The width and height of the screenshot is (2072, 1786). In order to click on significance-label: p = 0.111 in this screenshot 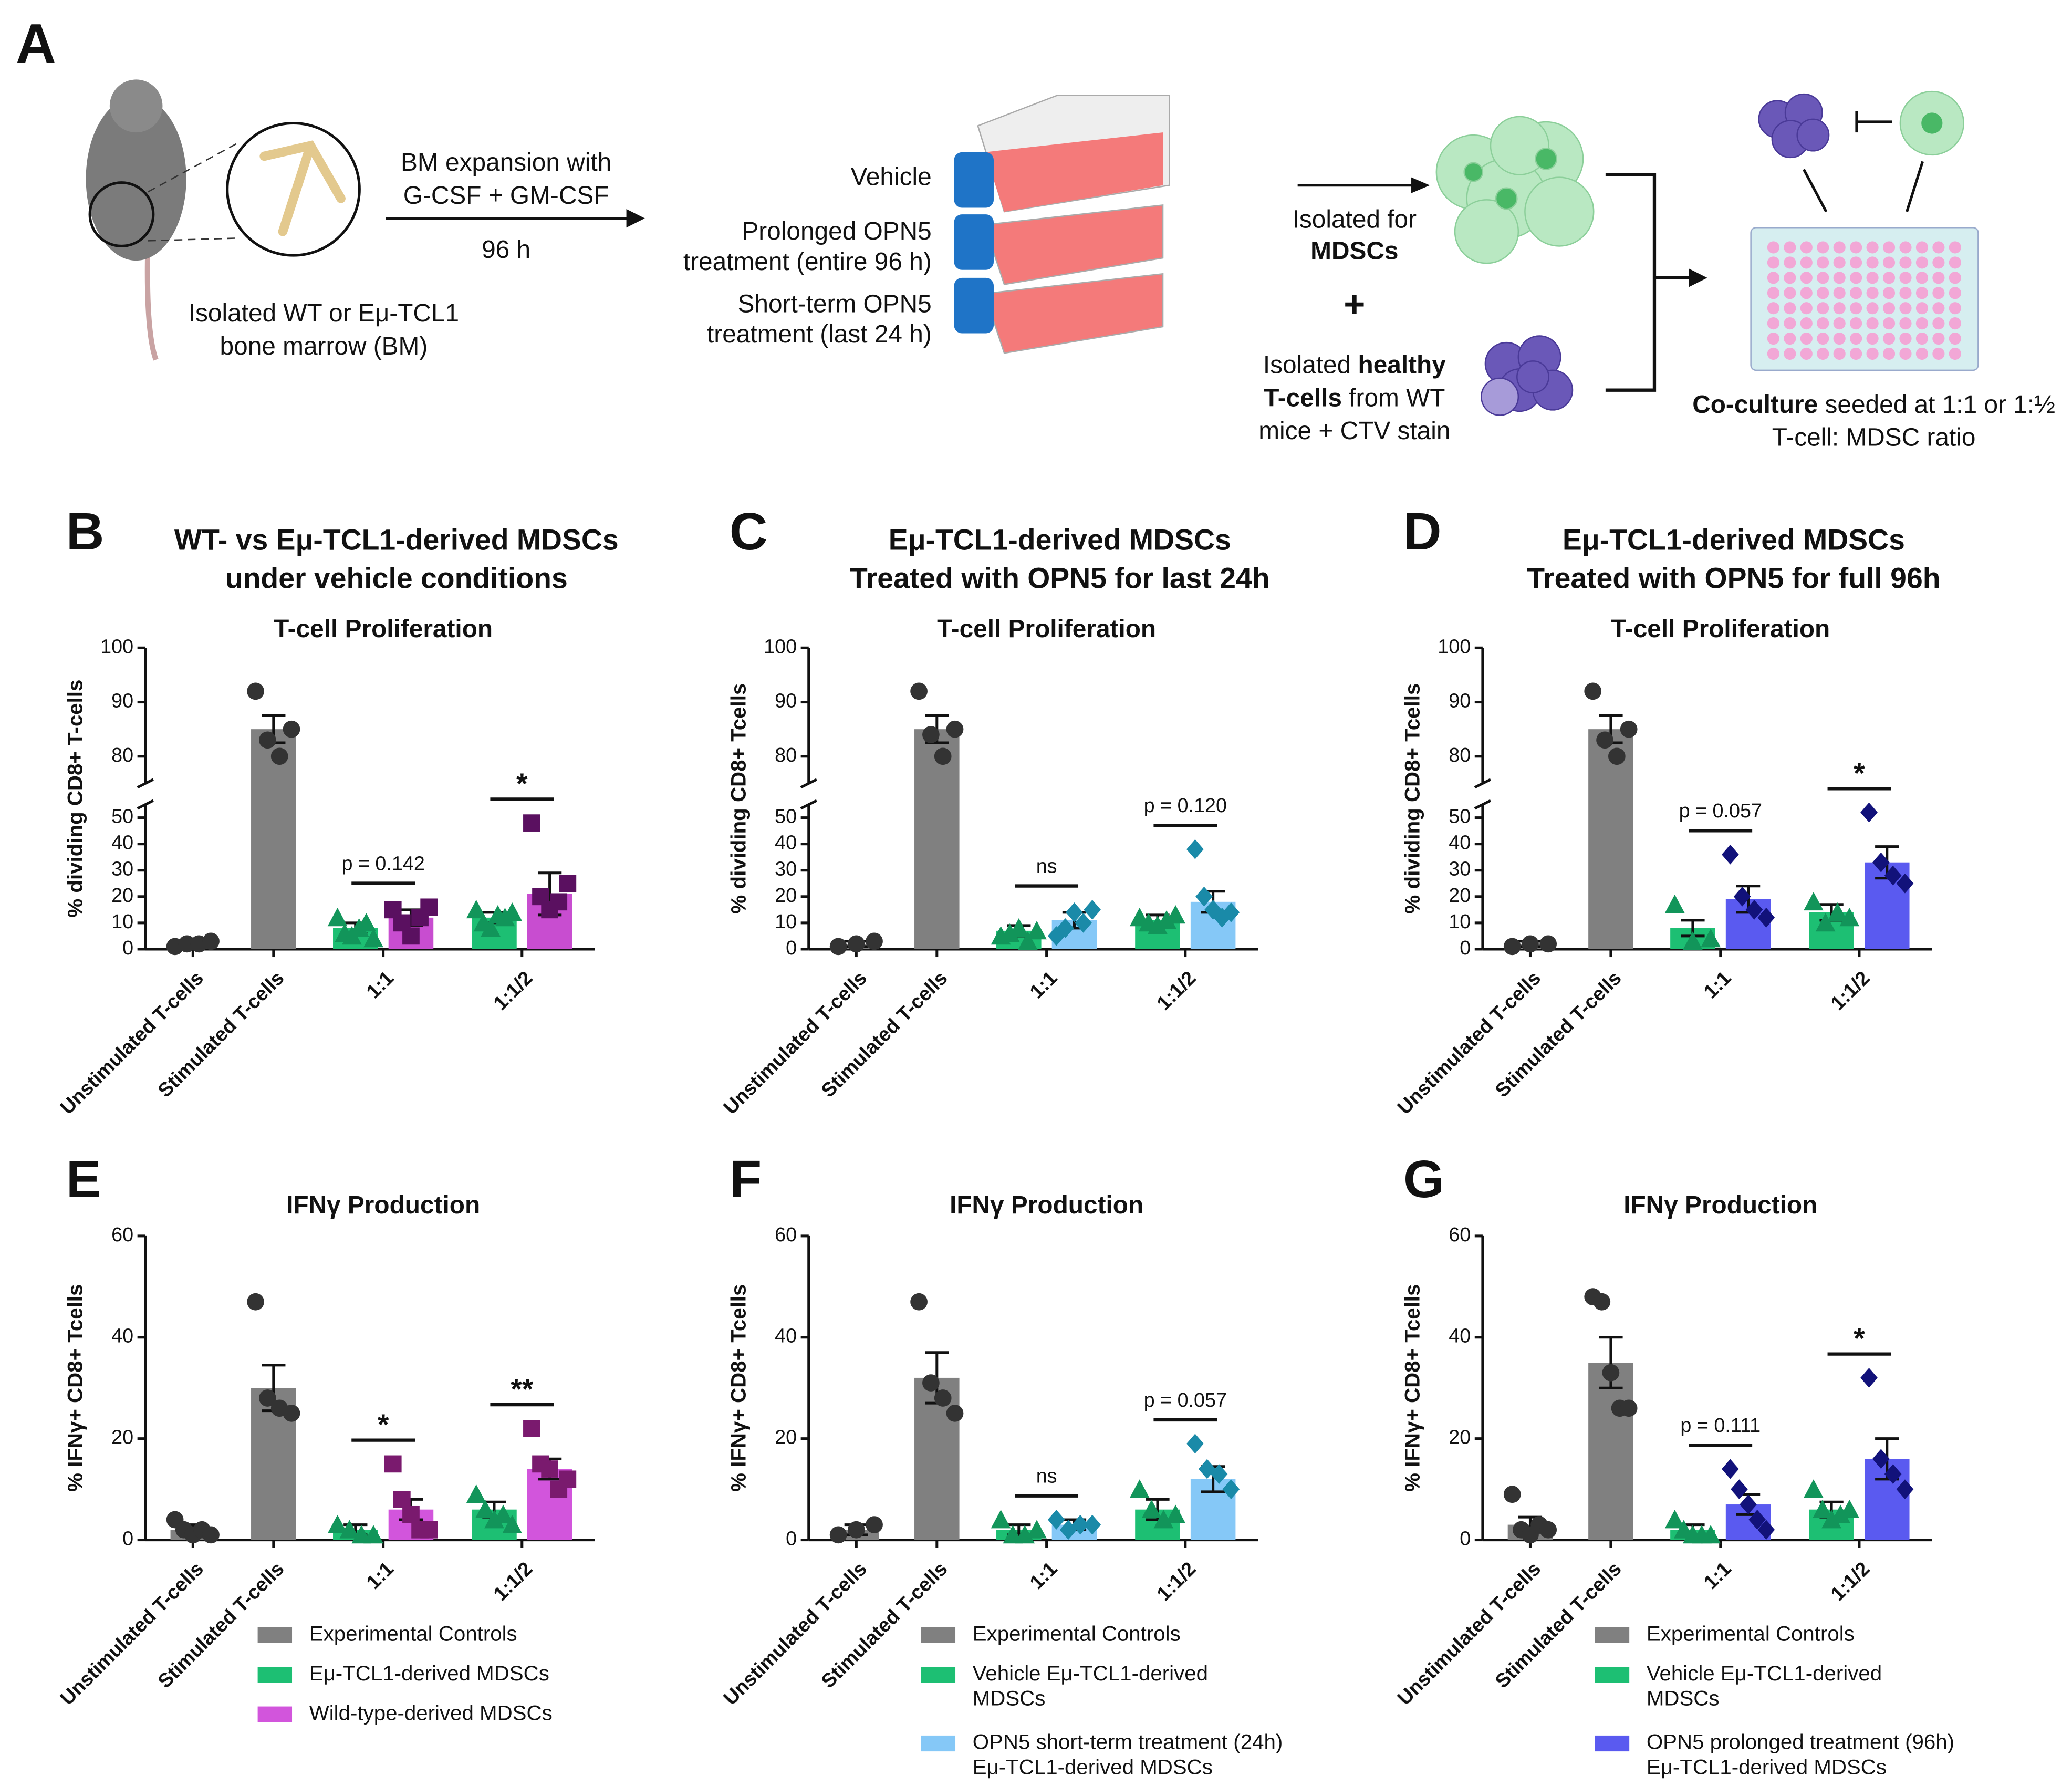, I will do `click(1720, 1425)`.